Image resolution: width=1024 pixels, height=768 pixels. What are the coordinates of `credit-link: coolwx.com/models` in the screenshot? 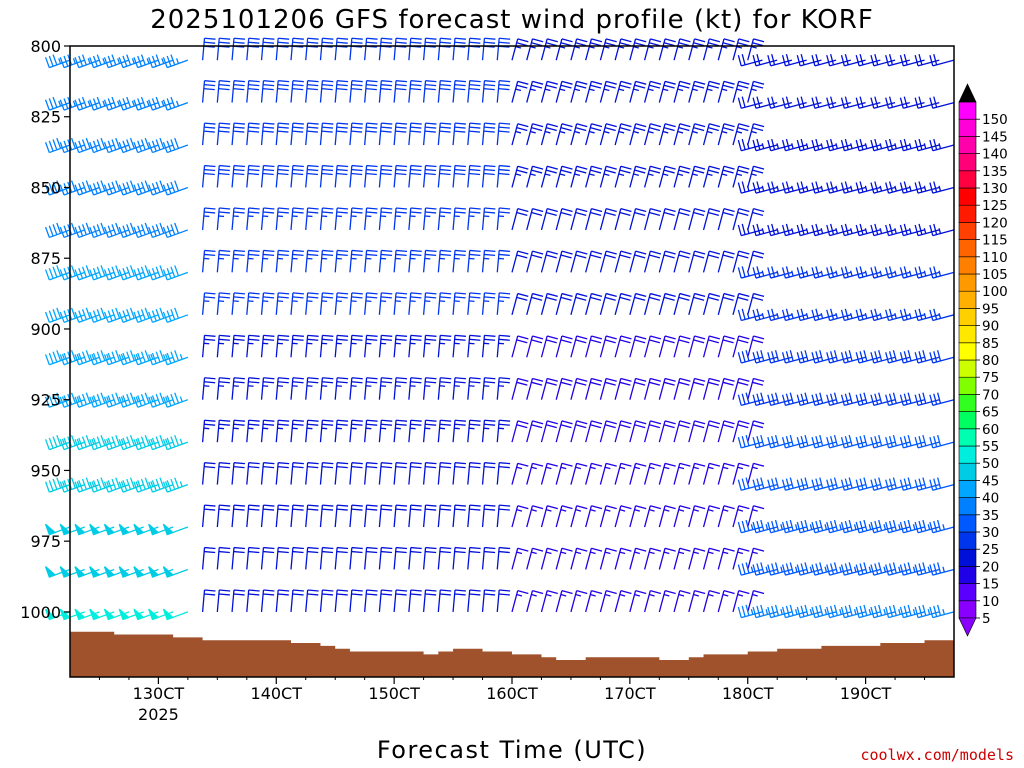 It's located at (937, 755).